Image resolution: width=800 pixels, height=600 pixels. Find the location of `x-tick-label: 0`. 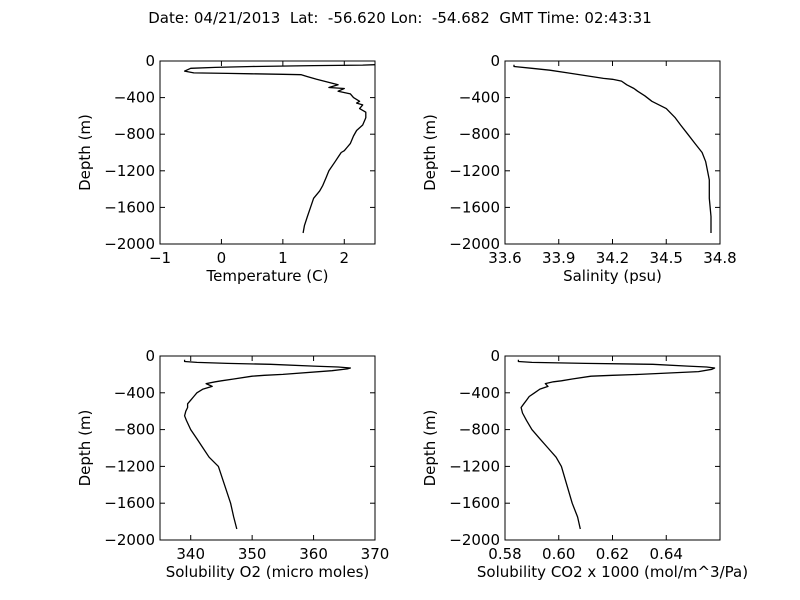

x-tick-label: 0 is located at coordinates (222, 258).